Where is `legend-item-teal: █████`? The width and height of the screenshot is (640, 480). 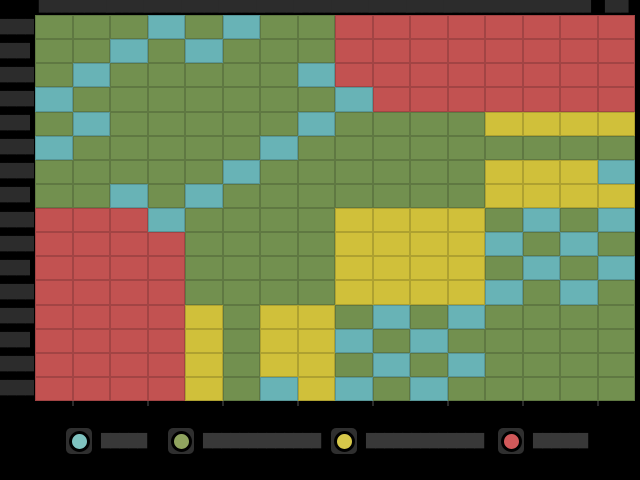
legend-item-teal: █████ is located at coordinates (106, 441).